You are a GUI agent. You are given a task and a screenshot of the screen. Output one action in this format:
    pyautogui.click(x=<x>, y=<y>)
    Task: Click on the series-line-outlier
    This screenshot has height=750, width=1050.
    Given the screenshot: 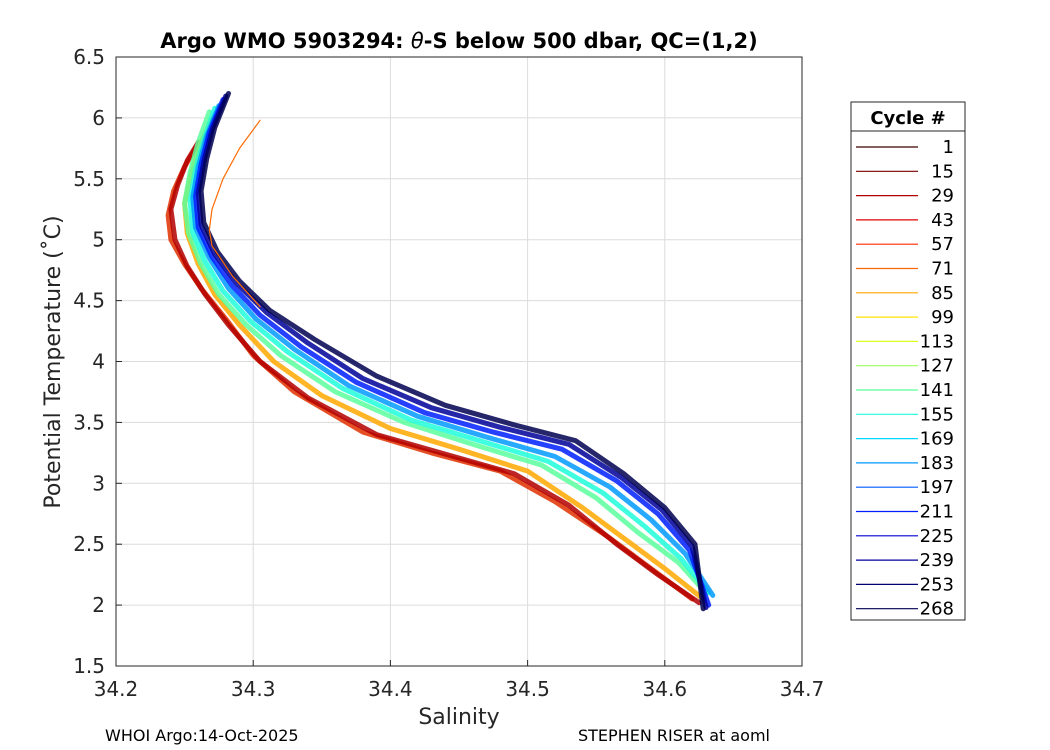 What is the action you would take?
    pyautogui.click(x=234, y=213)
    